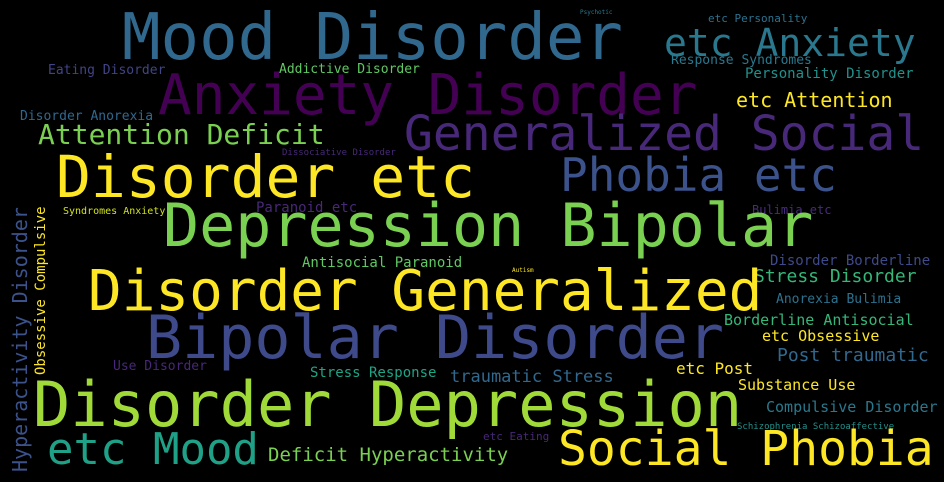 This screenshot has width=944, height=482. I want to click on word-stress-response: Stress Response, so click(373, 373).